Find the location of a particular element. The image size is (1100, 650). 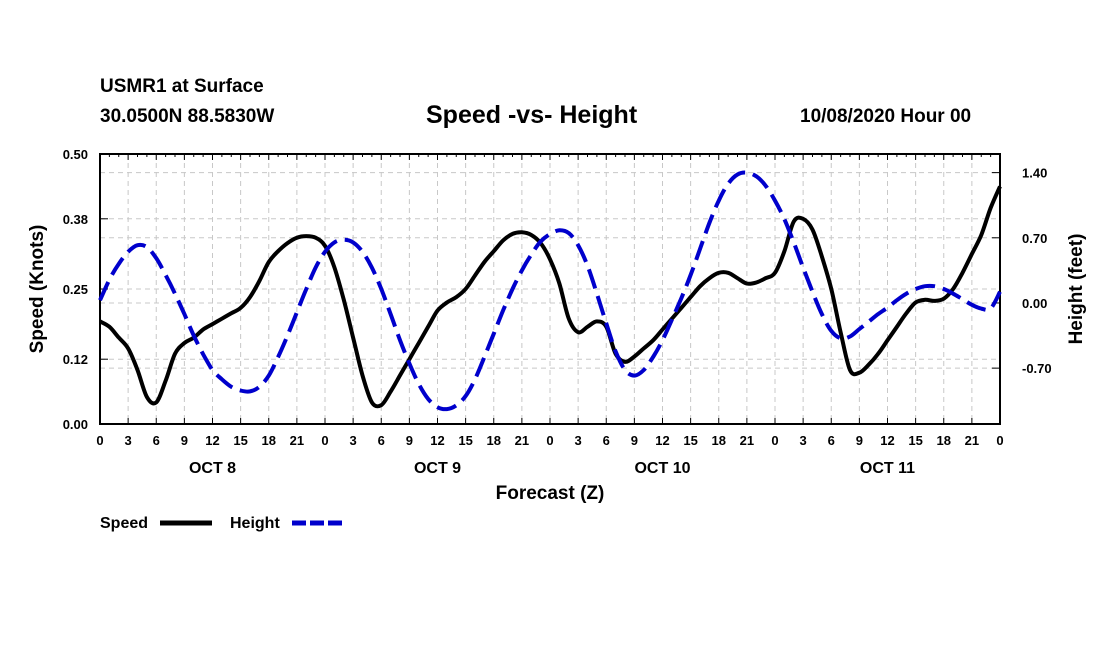

y-right-tick-label: 1.40 is located at coordinates (1034, 173).